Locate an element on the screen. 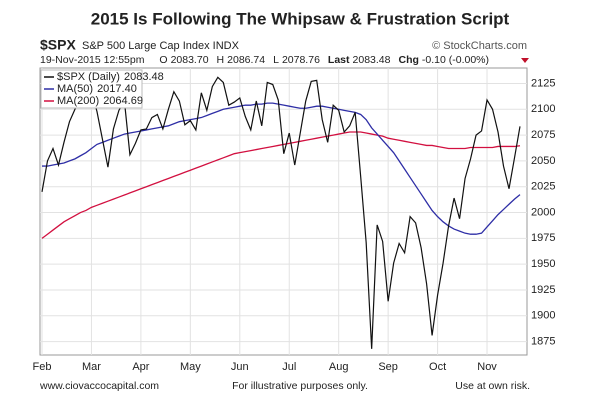  footer-right: Use at own risk. is located at coordinates (492, 386).